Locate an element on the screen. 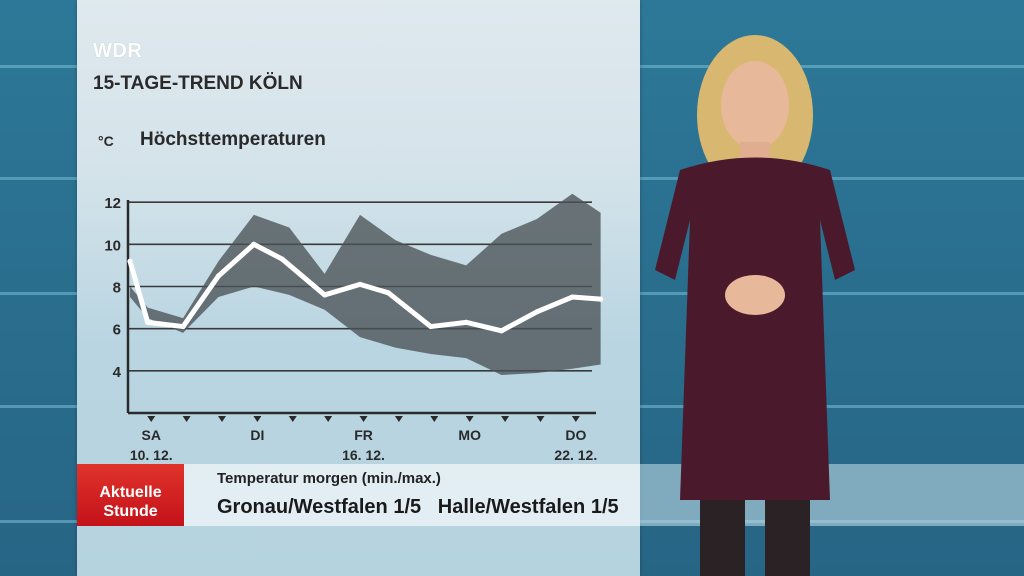  y-tick-label: 10 is located at coordinates (112, 245).